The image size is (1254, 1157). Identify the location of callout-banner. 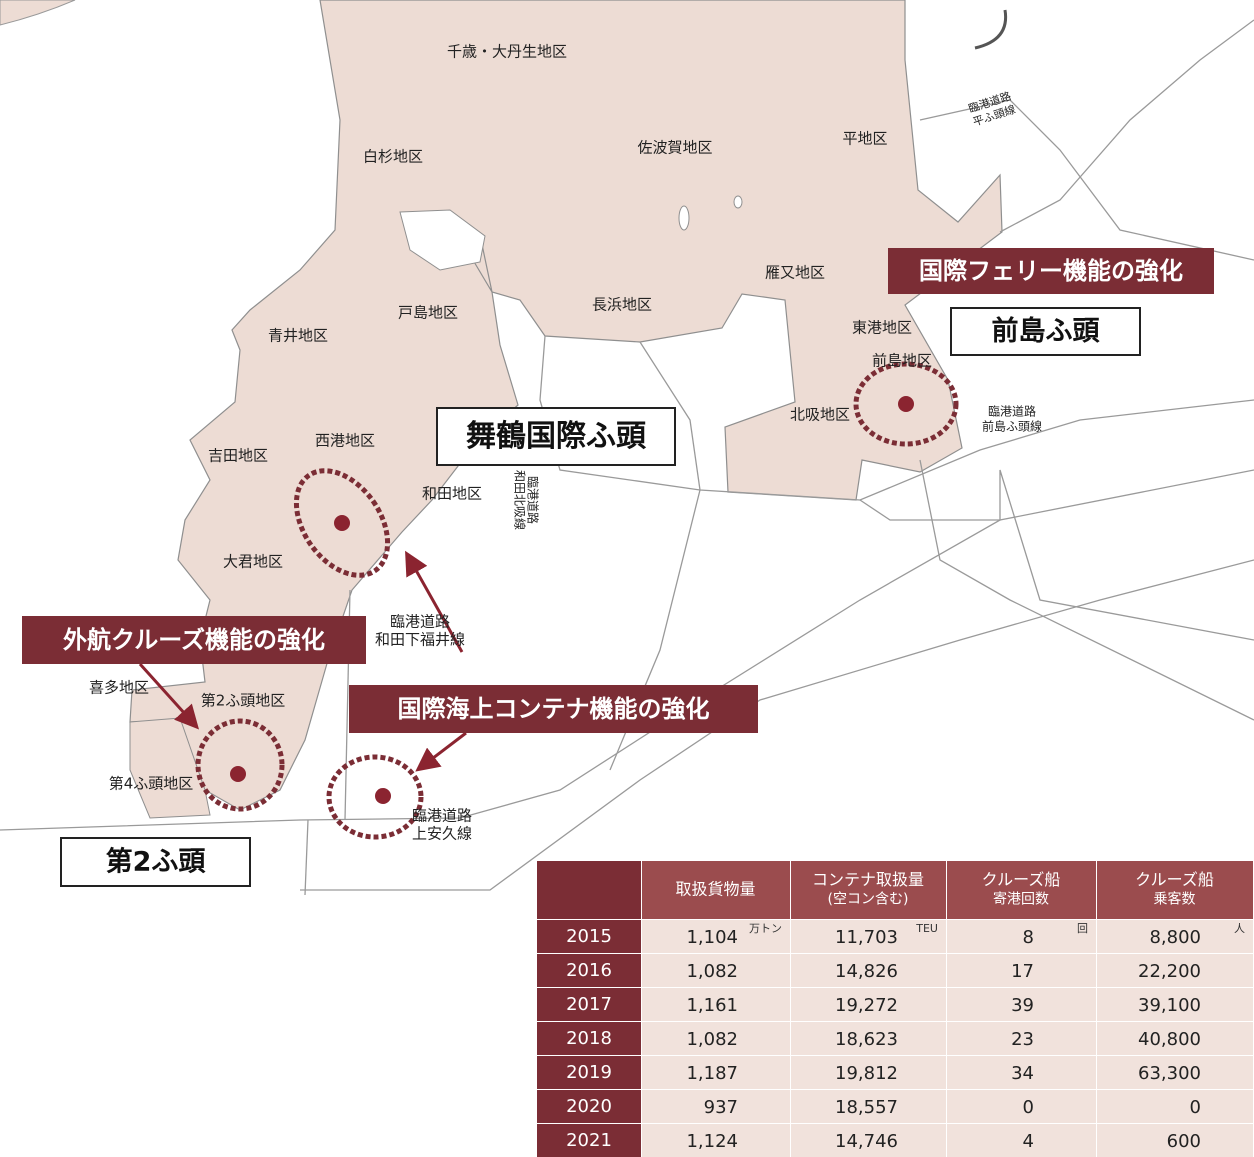
(553, 709).